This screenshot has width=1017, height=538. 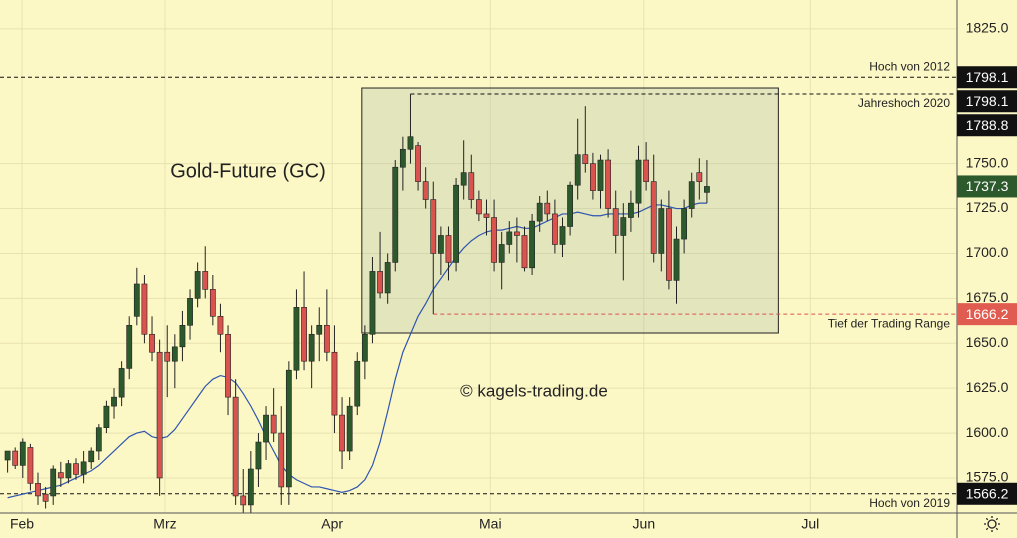 What do you see at coordinates (987, 28) in the screenshot?
I see `y-tick-label: 1825.0` at bounding box center [987, 28].